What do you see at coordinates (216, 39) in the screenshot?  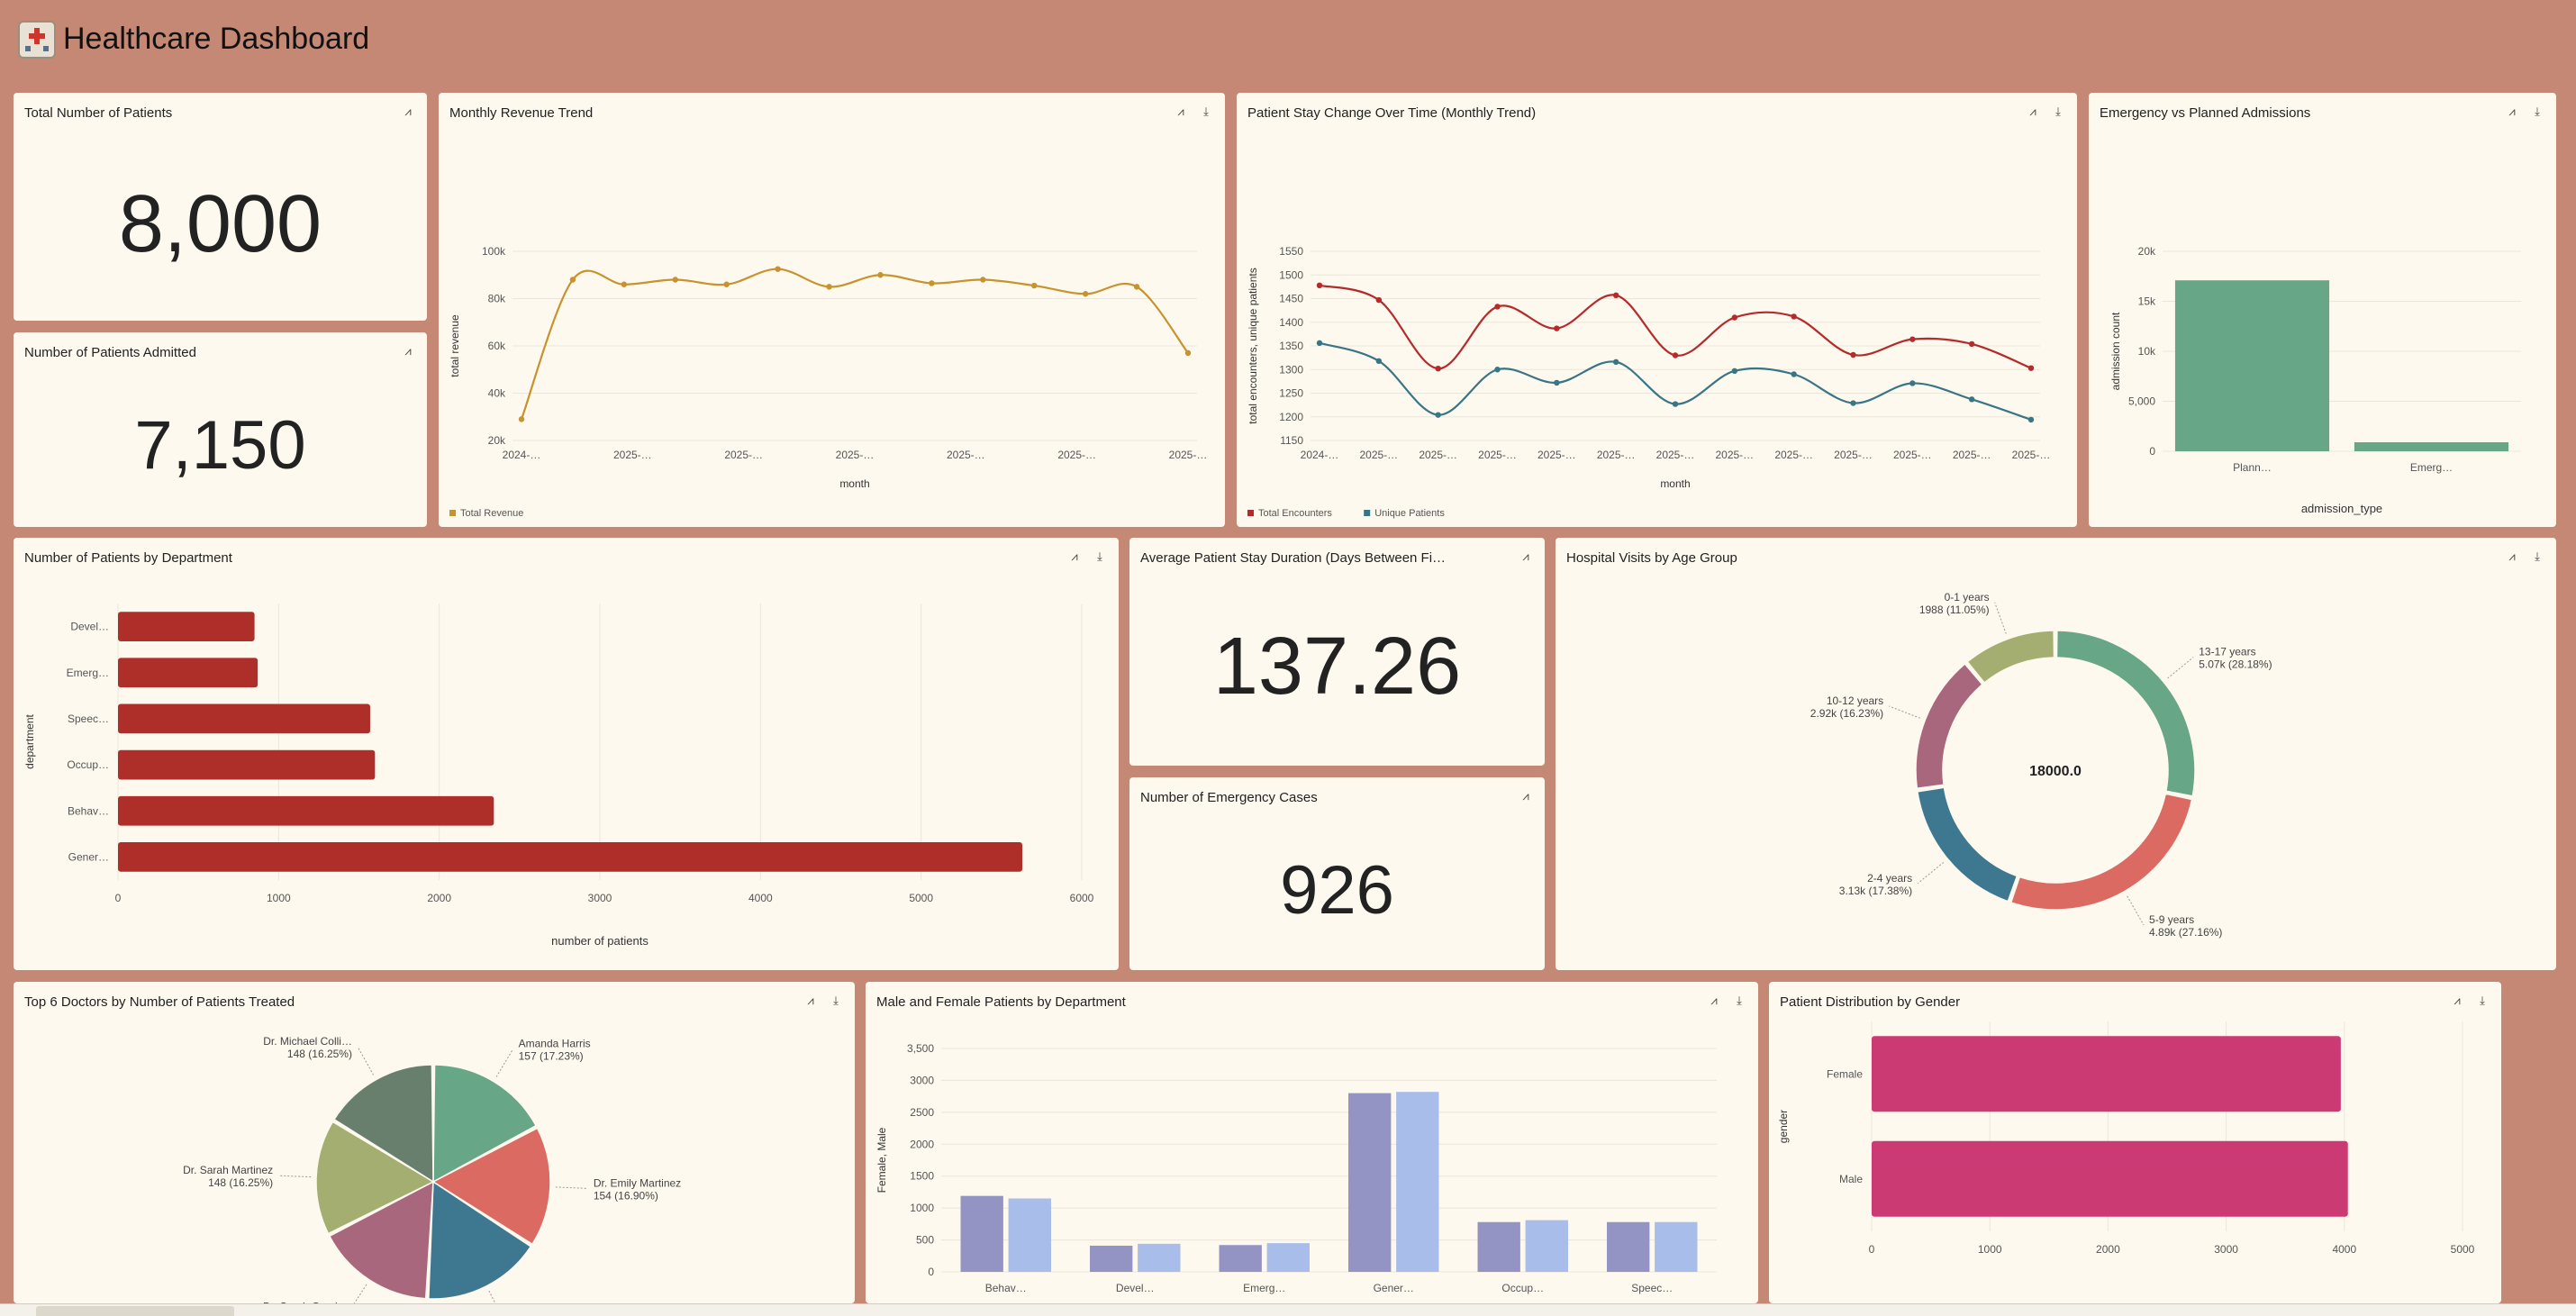 I see `dashboard-title: Healthcare Dashboard` at bounding box center [216, 39].